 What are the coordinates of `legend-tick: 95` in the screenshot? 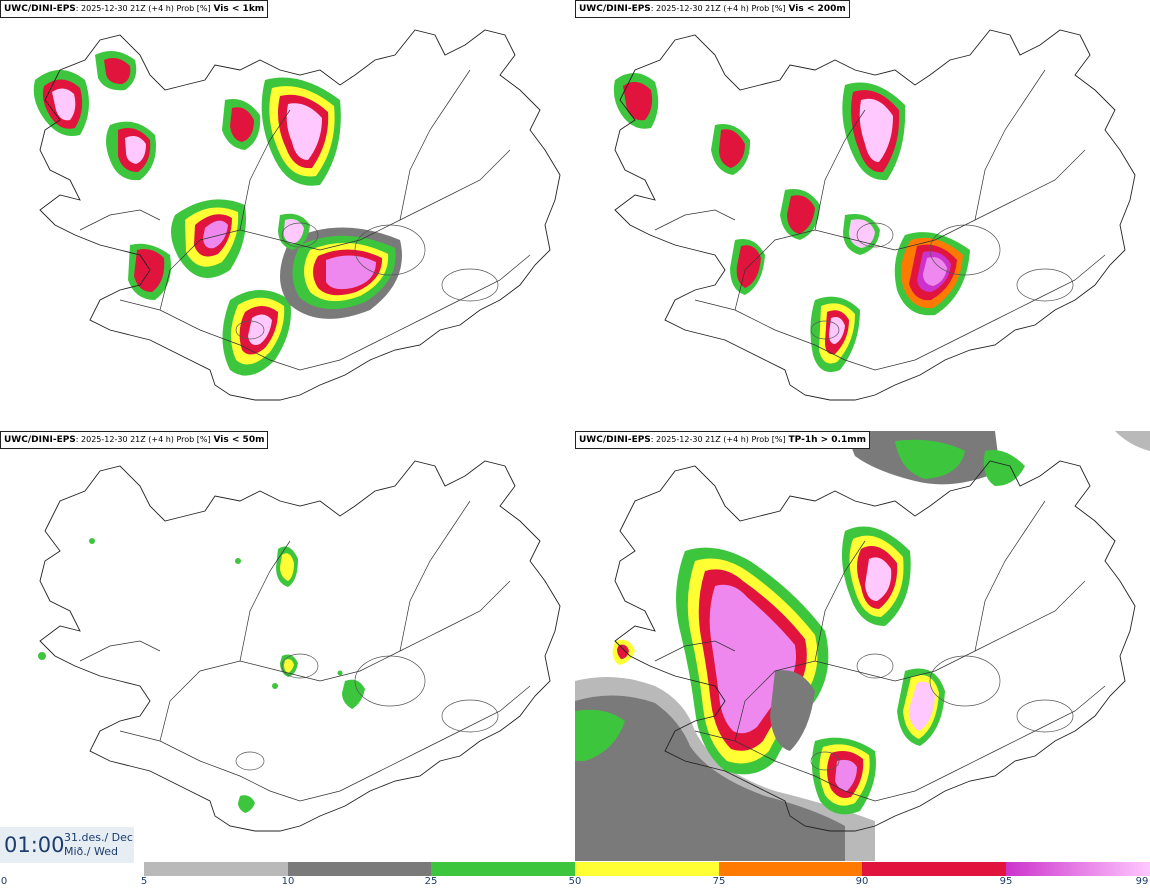 It's located at (1006, 881).